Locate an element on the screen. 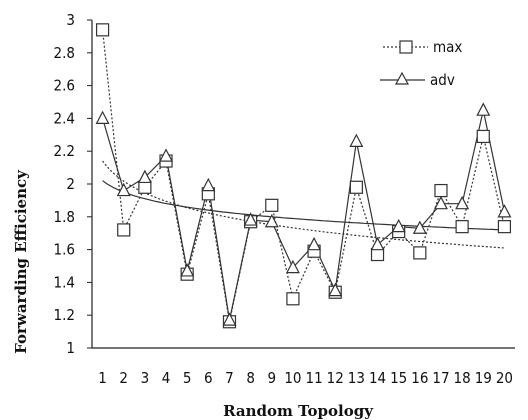 The image size is (528, 420). y-tick-label: 1.4 is located at coordinates (64, 282).